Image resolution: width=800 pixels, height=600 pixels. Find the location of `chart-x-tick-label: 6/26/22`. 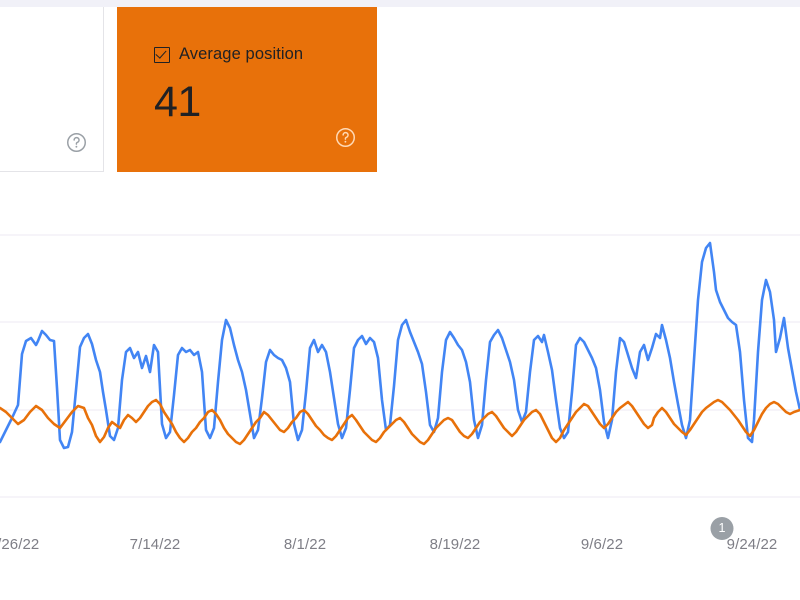

chart-x-tick-label: 6/26/22 is located at coordinates (20, 544).